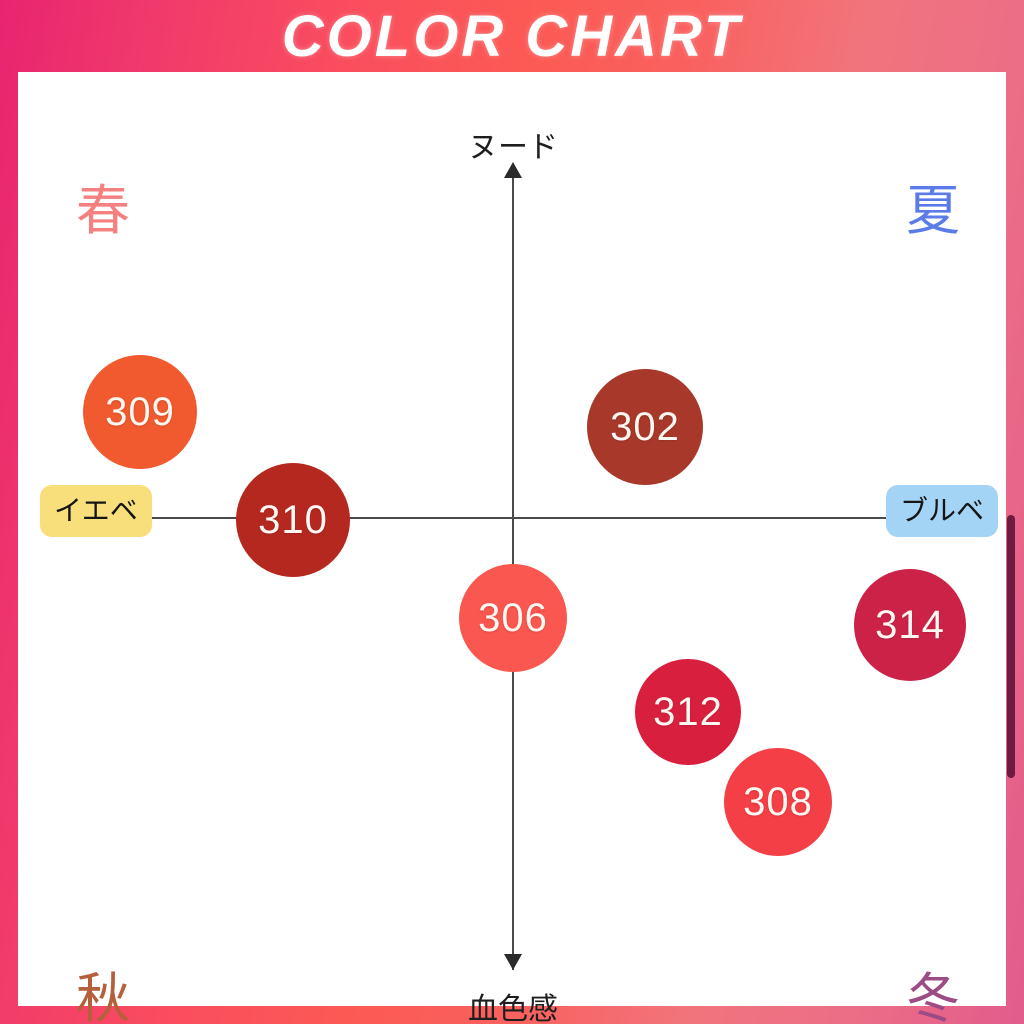  Describe the element at coordinates (513, 618) in the screenshot. I see `data-point-bubble: 306` at that location.